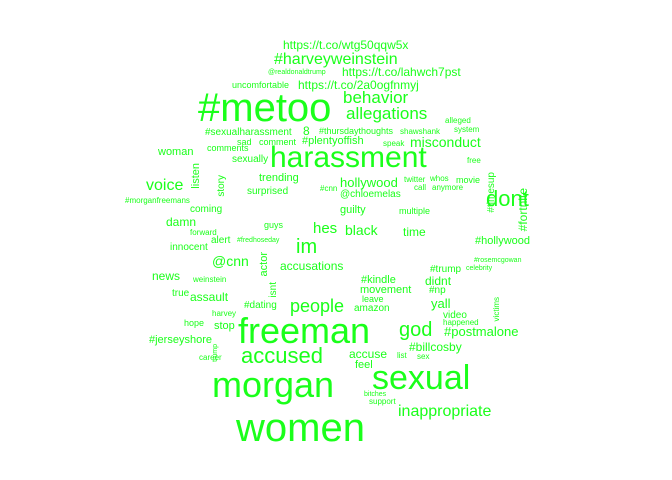 Image resolution: width=672 pixels, height=480 pixels. What do you see at coordinates (325, 228) in the screenshot?
I see `word: hes` at bounding box center [325, 228].